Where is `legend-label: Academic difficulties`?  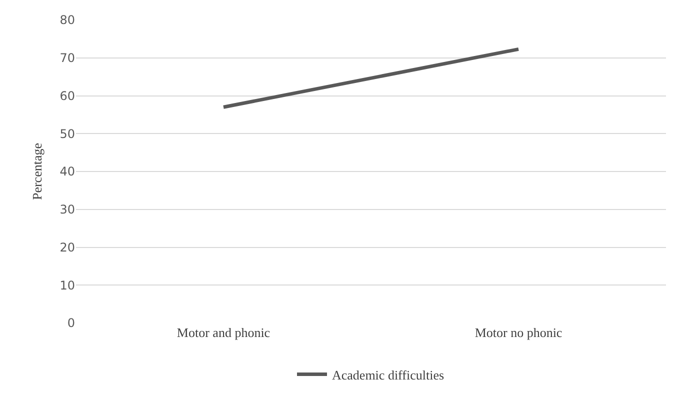
legend-label: Academic difficulties is located at coordinates (388, 374).